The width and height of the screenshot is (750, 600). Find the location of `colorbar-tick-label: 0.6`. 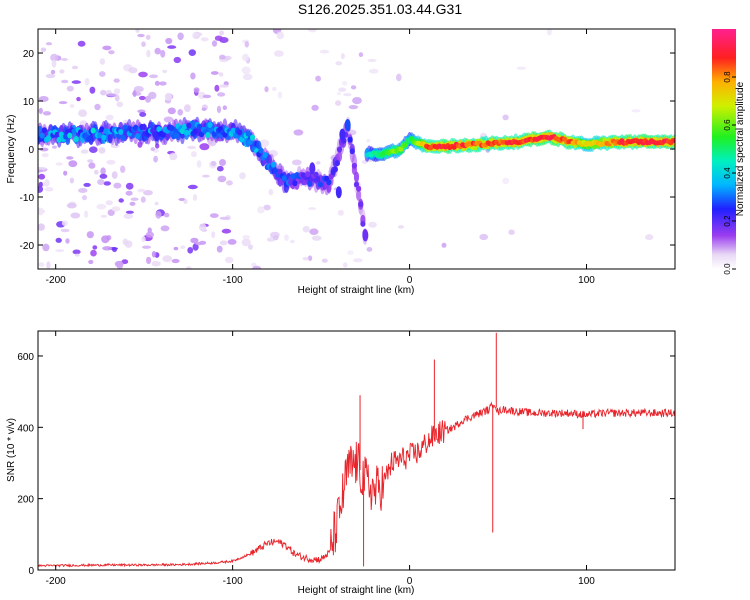

colorbar-tick-label: 0.6 is located at coordinates (727, 125).